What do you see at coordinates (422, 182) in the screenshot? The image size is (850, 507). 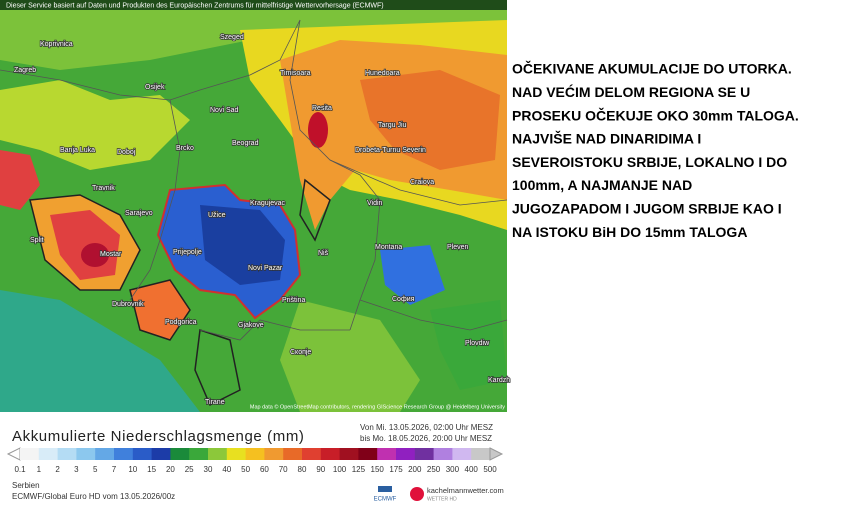 I see `place-label: Craiova` at bounding box center [422, 182].